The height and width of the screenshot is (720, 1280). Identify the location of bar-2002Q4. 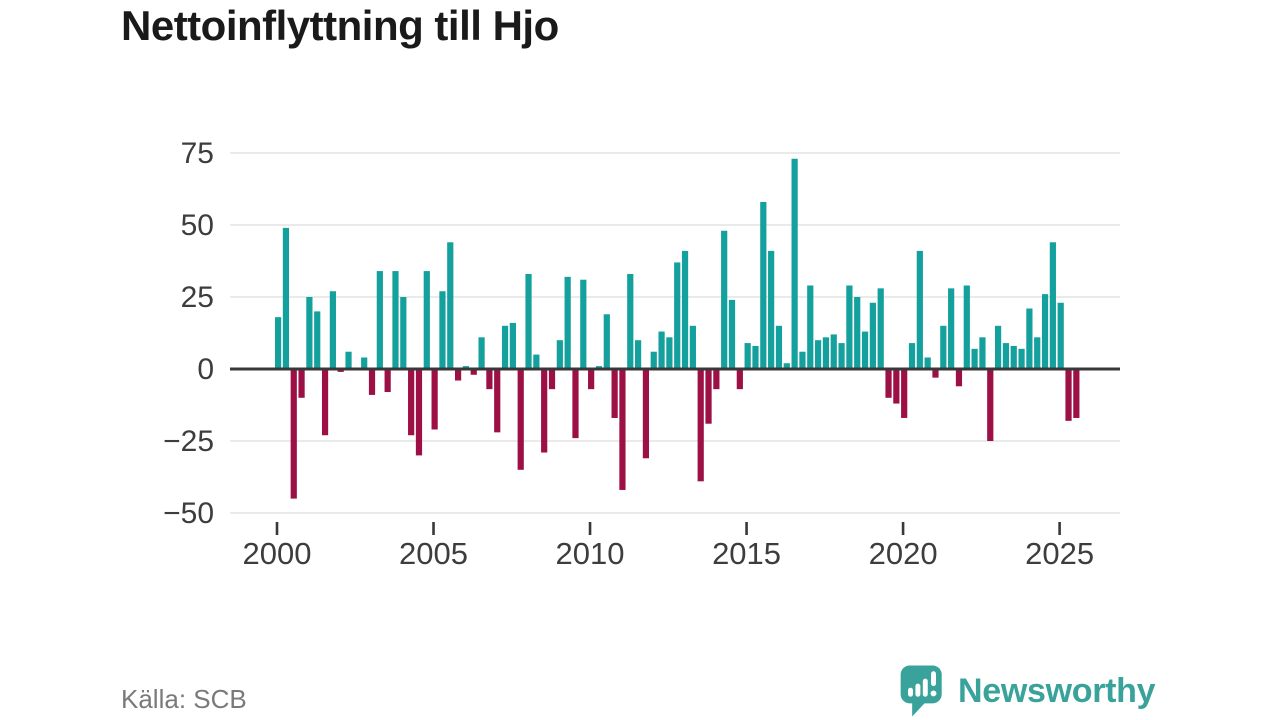
(364, 363).